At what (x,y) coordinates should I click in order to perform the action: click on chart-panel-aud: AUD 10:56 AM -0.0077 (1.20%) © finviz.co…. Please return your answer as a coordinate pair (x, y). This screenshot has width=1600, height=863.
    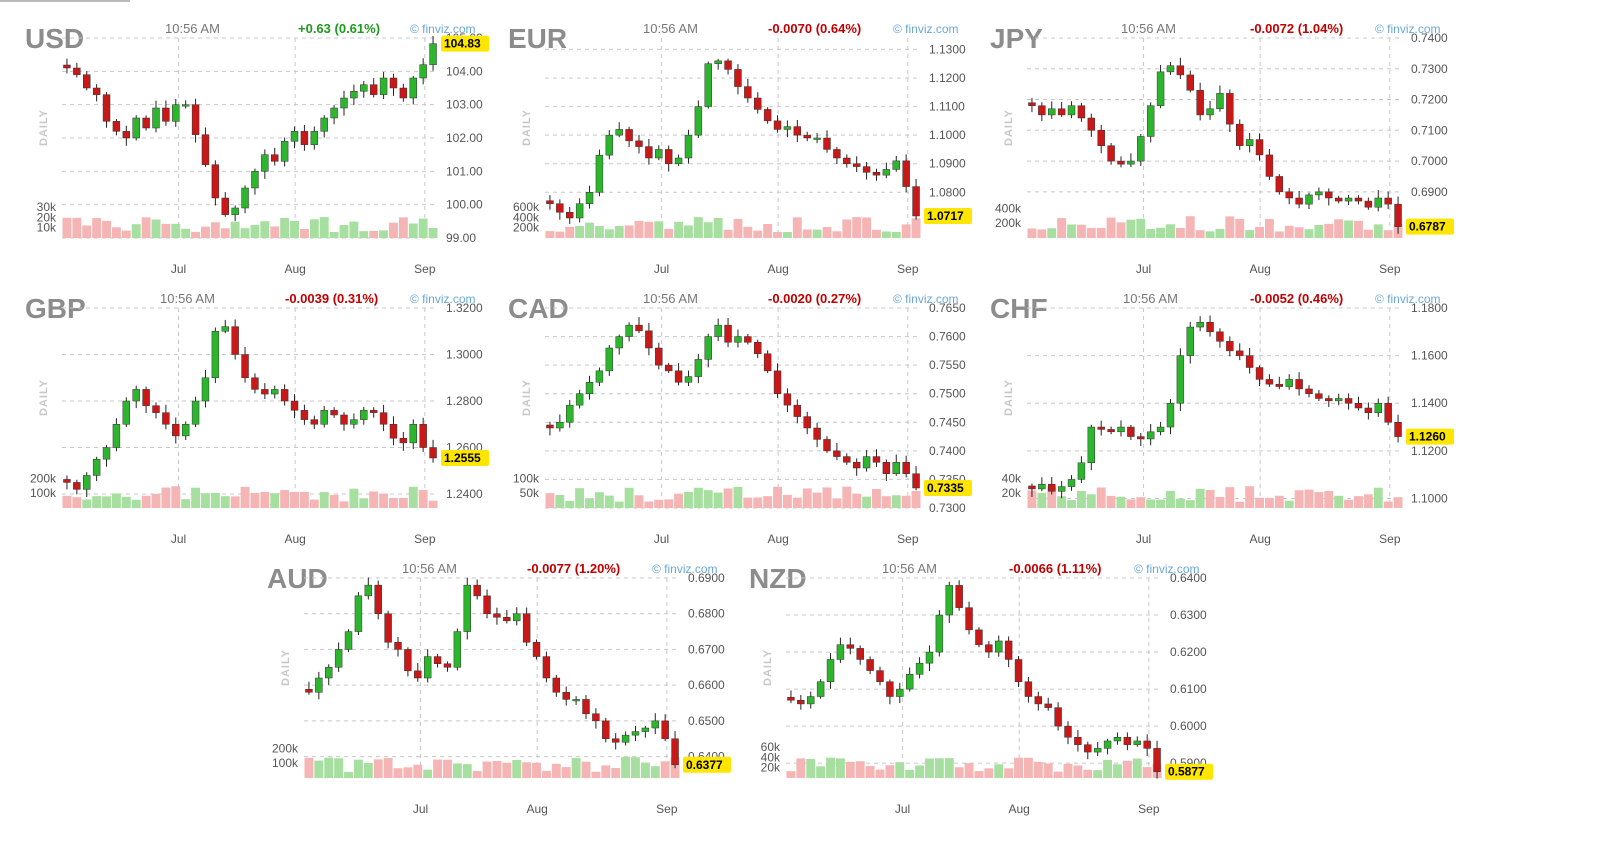
    Looking at the image, I should click on (502, 691).